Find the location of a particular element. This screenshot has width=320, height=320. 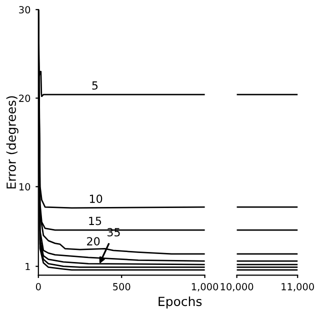

y-tick-label: 1 is located at coordinates (28, 266).